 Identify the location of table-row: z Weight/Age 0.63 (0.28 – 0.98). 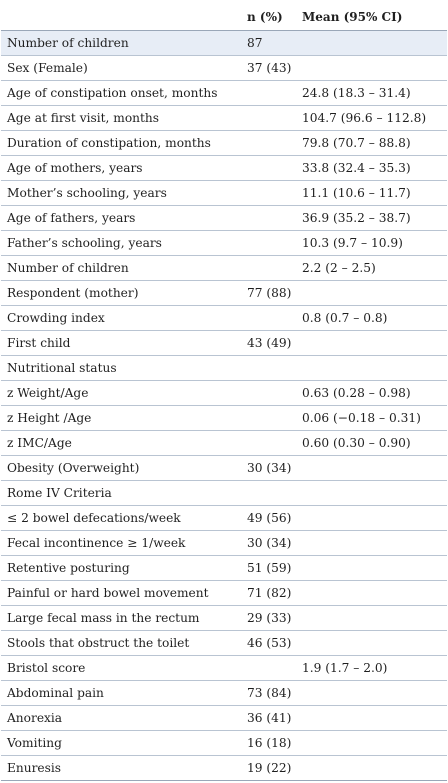
(224, 393).